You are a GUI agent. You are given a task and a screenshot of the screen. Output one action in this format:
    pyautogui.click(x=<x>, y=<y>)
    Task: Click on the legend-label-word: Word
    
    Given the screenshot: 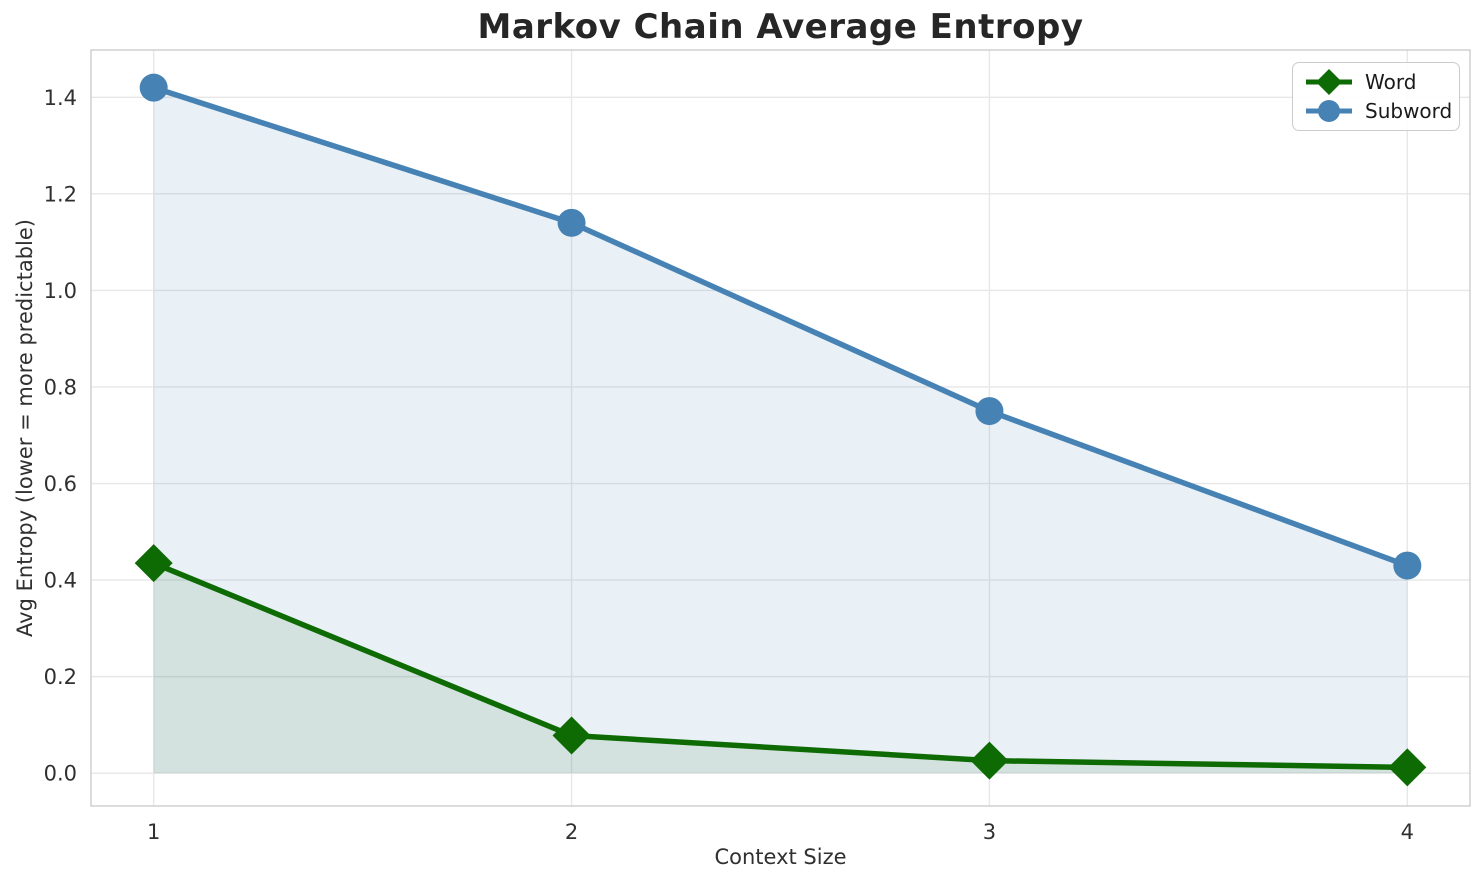 What is the action you would take?
    pyautogui.click(x=1391, y=82)
    